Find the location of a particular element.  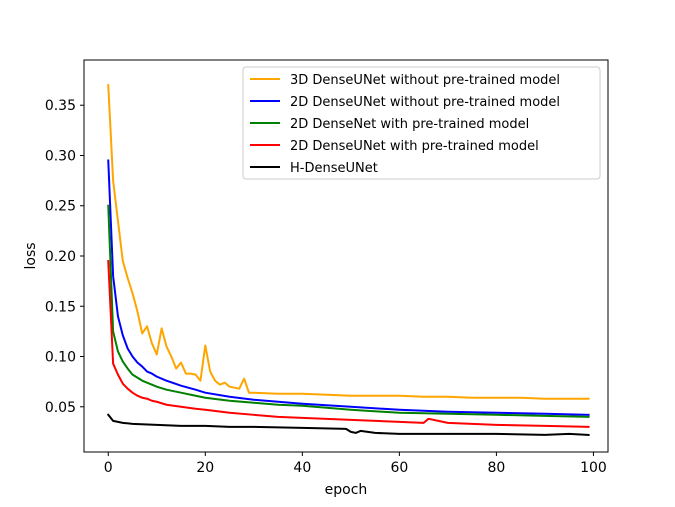

x-tick-label: 80 is located at coordinates (496, 468).